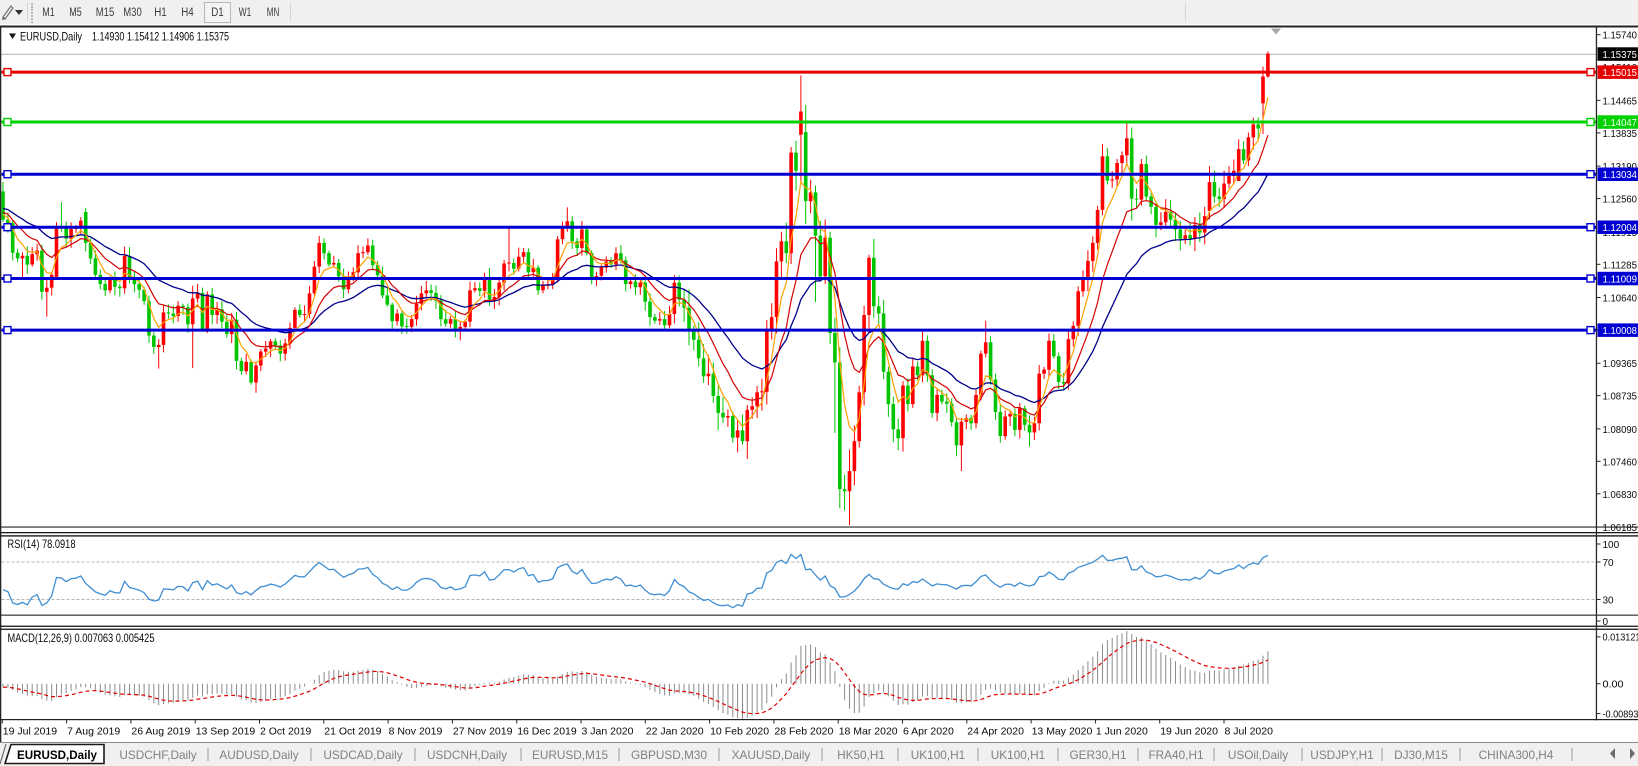 The image size is (1638, 766). What do you see at coordinates (1620, 228) in the screenshot?
I see `svg-text: 1.12004` at bounding box center [1620, 228].